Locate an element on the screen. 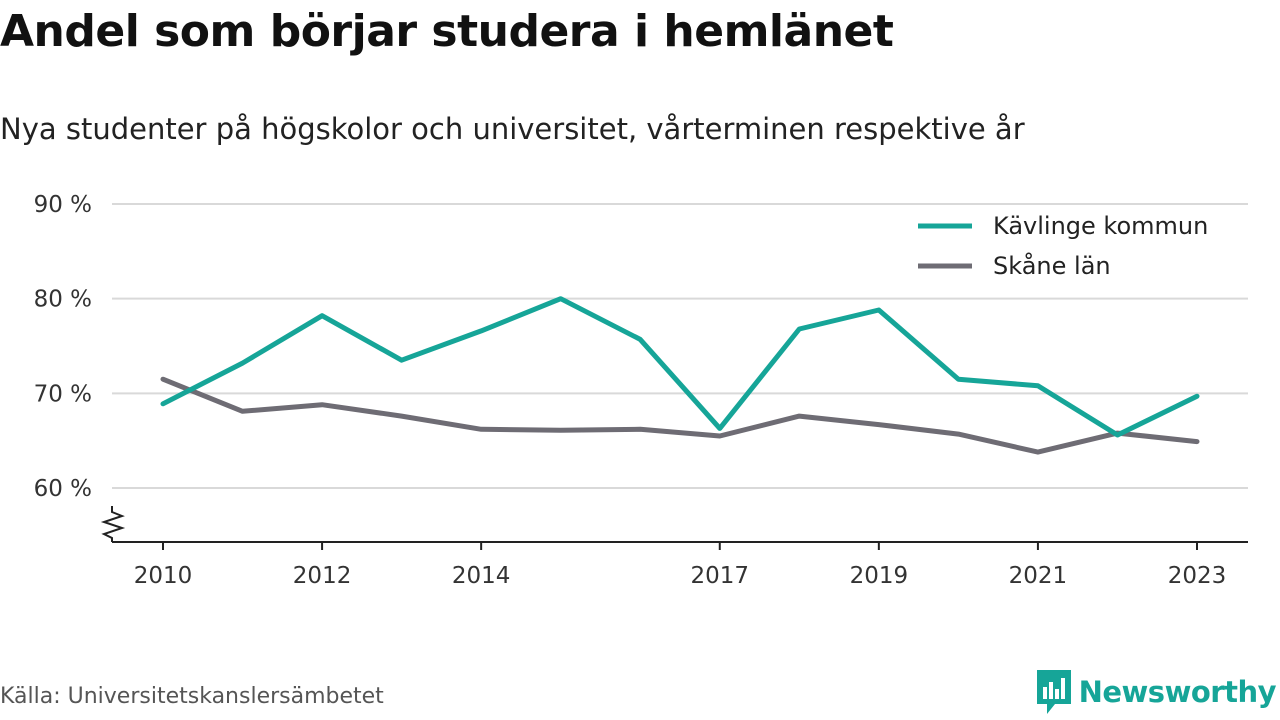 The width and height of the screenshot is (1280, 720). legend: Kävlinge kommun Skåne län is located at coordinates (1068, 249).